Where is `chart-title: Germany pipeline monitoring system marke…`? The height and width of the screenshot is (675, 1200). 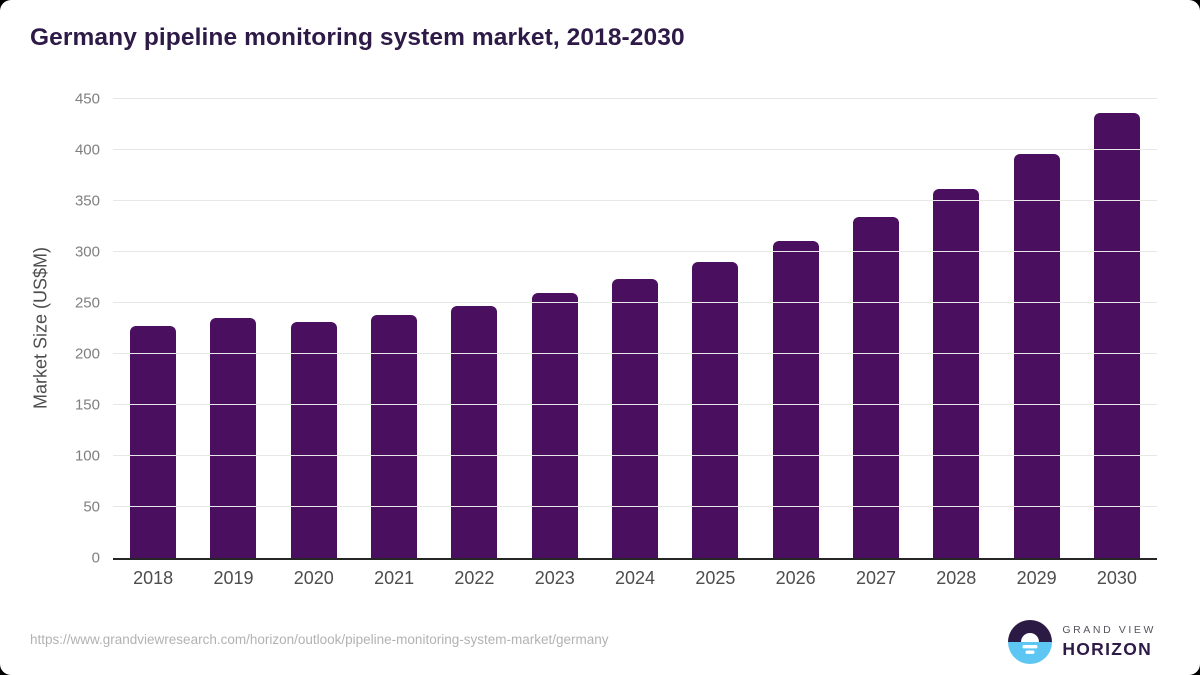 chart-title: Germany pipeline monitoring system marke… is located at coordinates (357, 37).